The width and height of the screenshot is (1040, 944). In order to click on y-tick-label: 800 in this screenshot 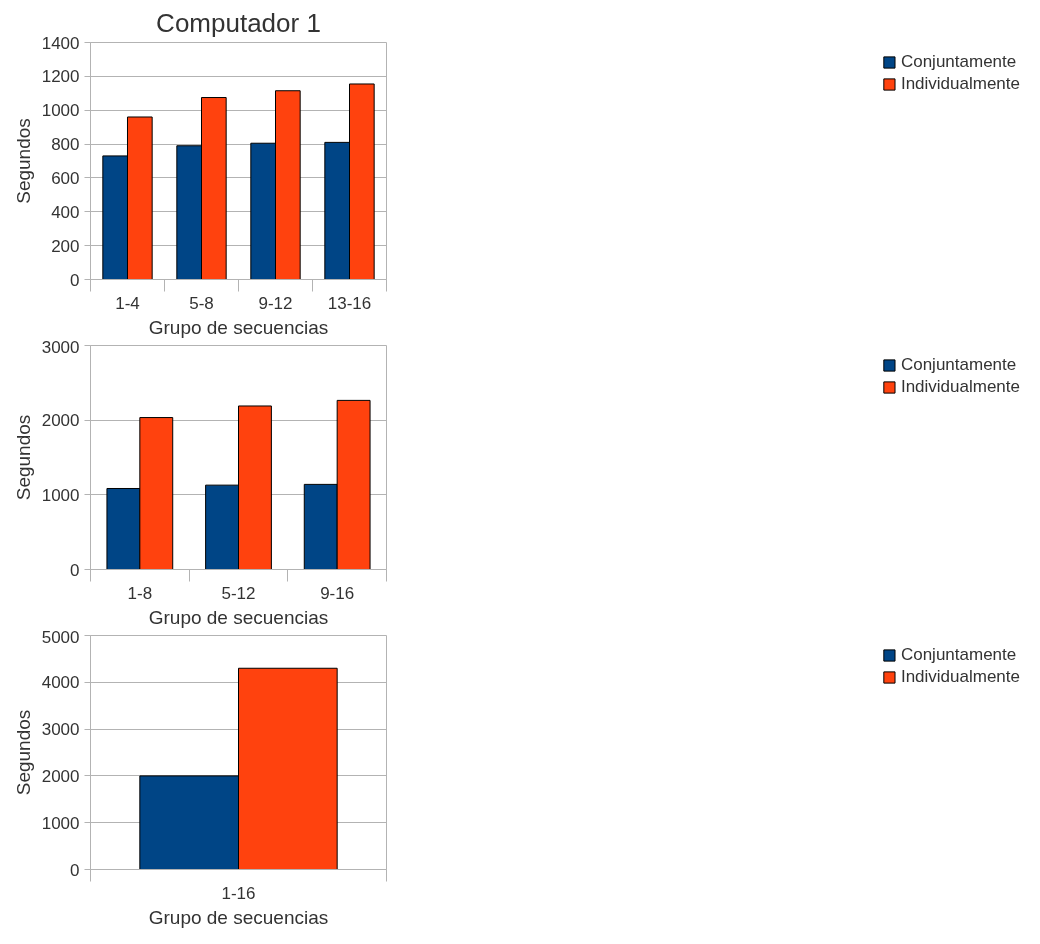, I will do `click(65, 145)`.